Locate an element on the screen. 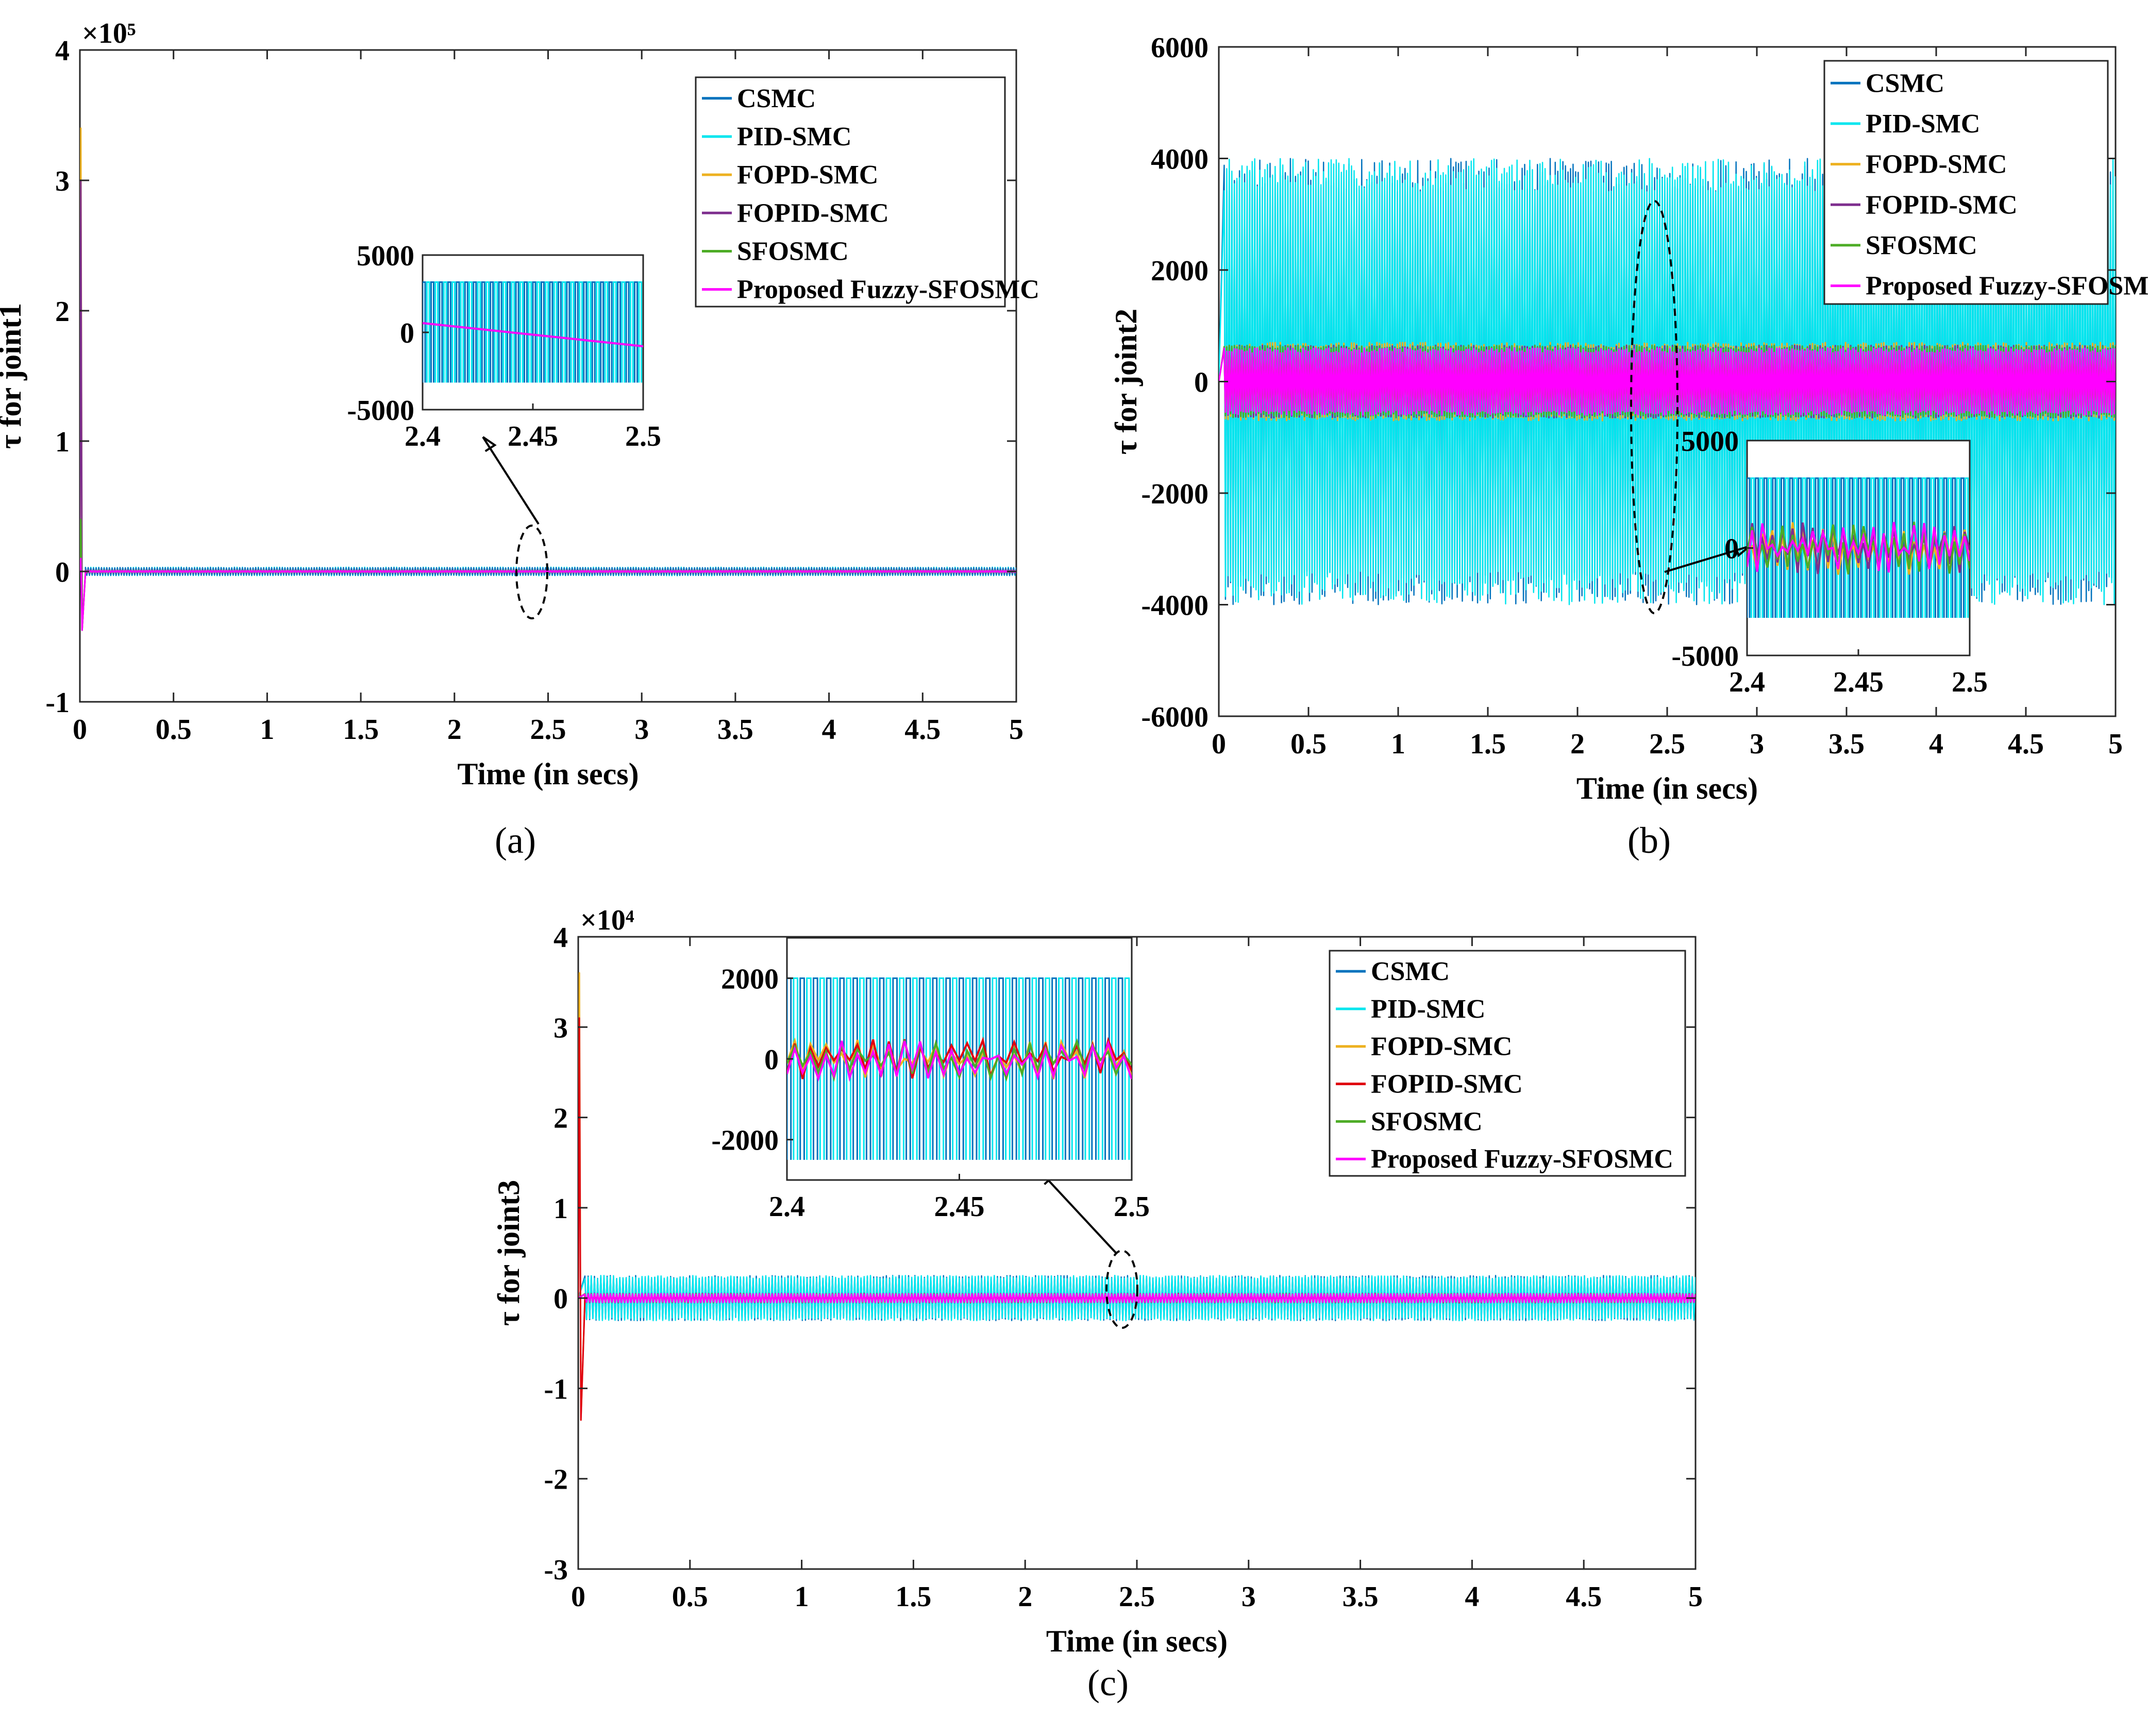 The height and width of the screenshot is (1736, 2148). inset-chart: 2.4 2.45 2.5 2000 0 -2000 is located at coordinates (930, 1080).